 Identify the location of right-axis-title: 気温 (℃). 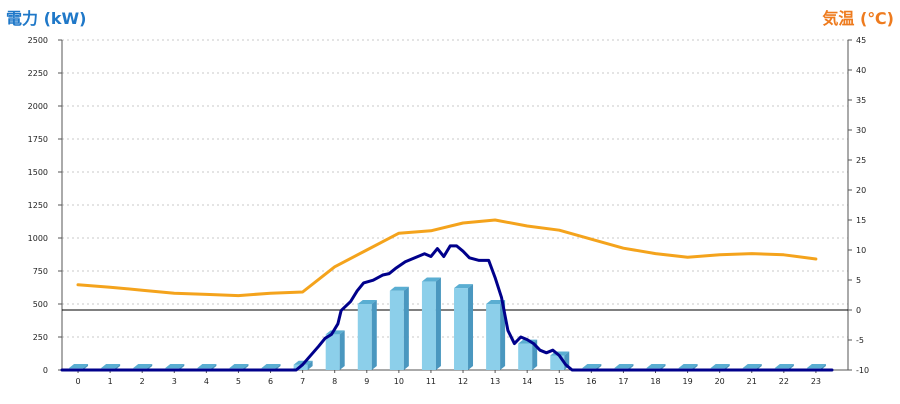
(858, 18).